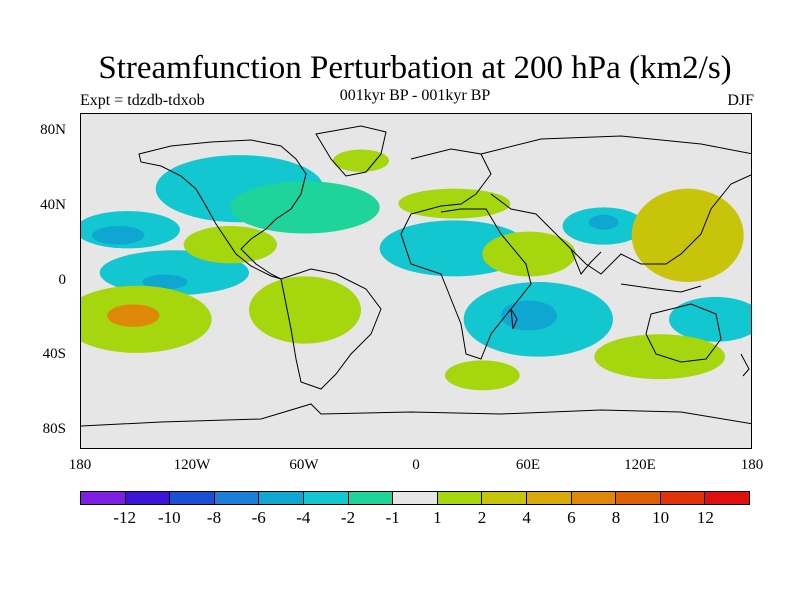  I want to click on x-axis-label-120e: 120E, so click(640, 465).